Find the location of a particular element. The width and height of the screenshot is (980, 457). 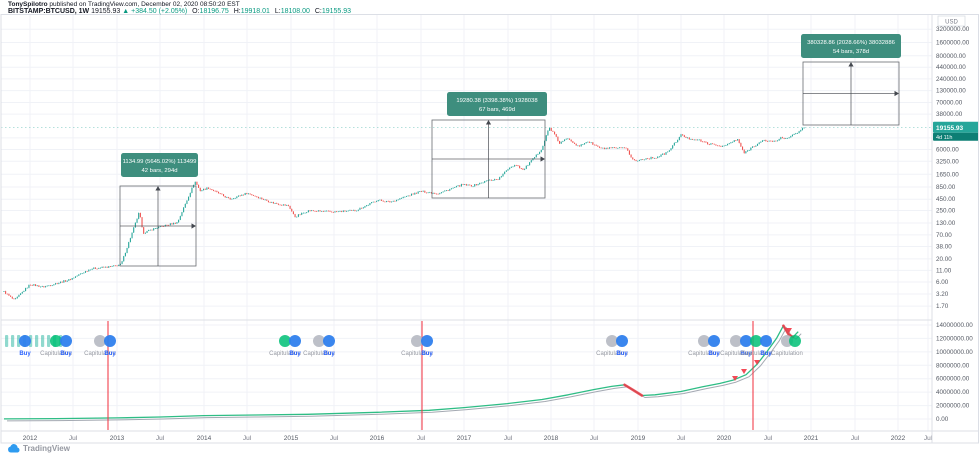

year-tick-label: 2012 is located at coordinates (30, 438).